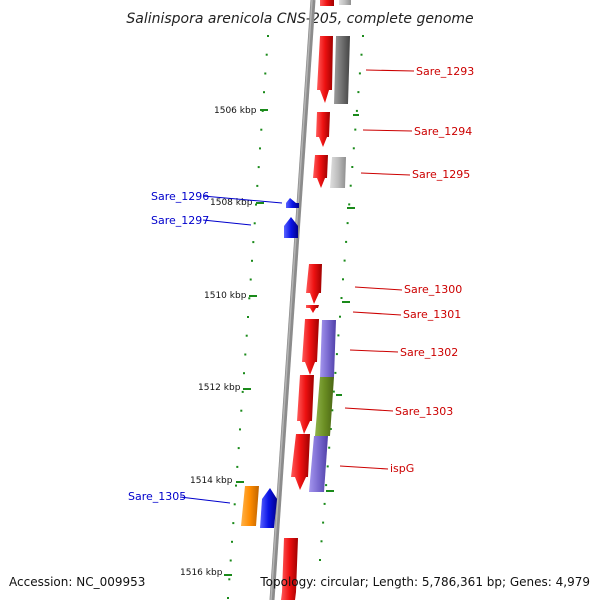 This screenshot has width=600, height=600. What do you see at coordinates (445, 71) in the screenshot?
I see `gene-label-sare-1293: Sare_1293` at bounding box center [445, 71].